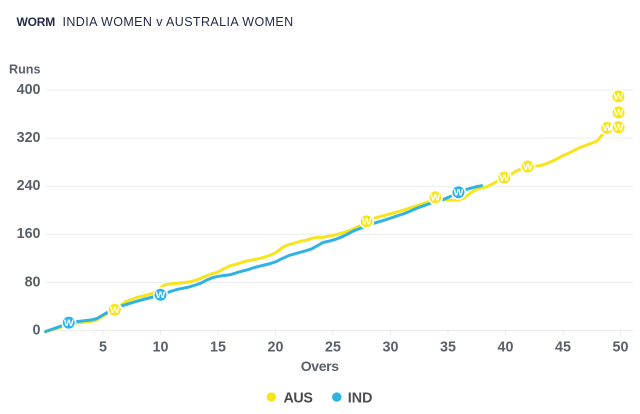 Image resolution: width=640 pixels, height=414 pixels. What do you see at coordinates (333, 347) in the screenshot?
I see `svg-text: 25` at bounding box center [333, 347].